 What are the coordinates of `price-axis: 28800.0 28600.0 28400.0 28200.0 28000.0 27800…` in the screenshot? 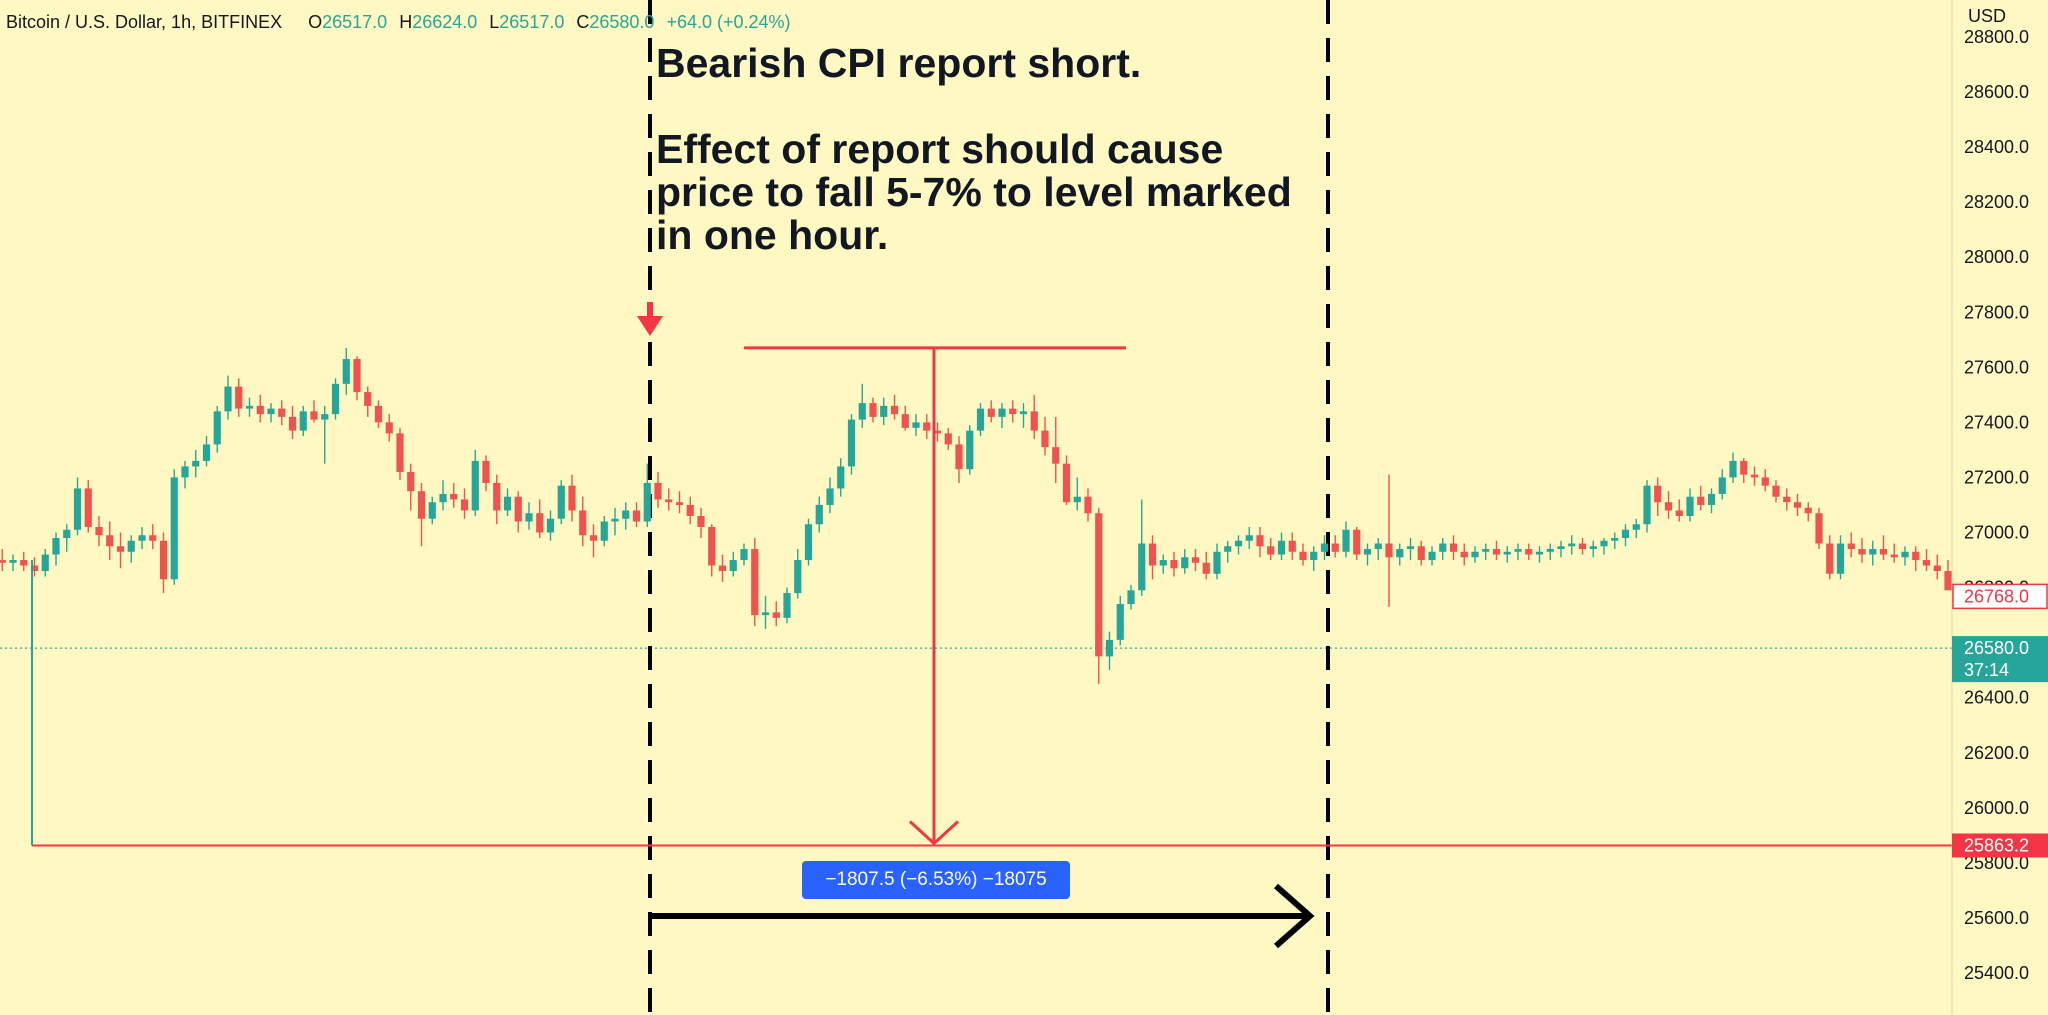 It's located at (1999, 507).